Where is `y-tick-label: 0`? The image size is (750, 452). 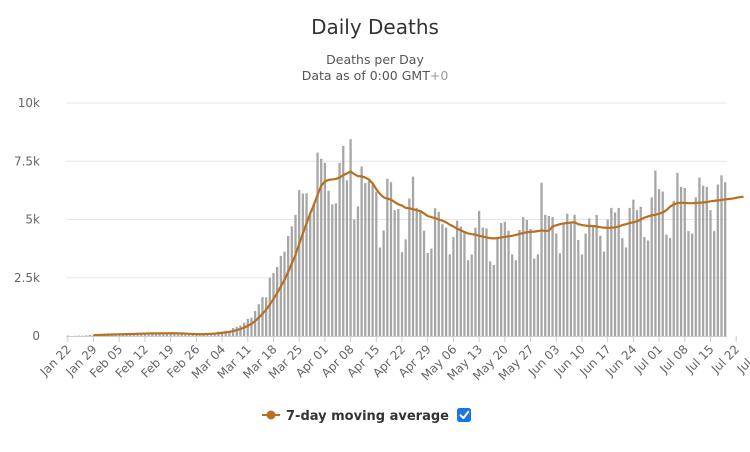
y-tick-label: 0 is located at coordinates (36, 336).